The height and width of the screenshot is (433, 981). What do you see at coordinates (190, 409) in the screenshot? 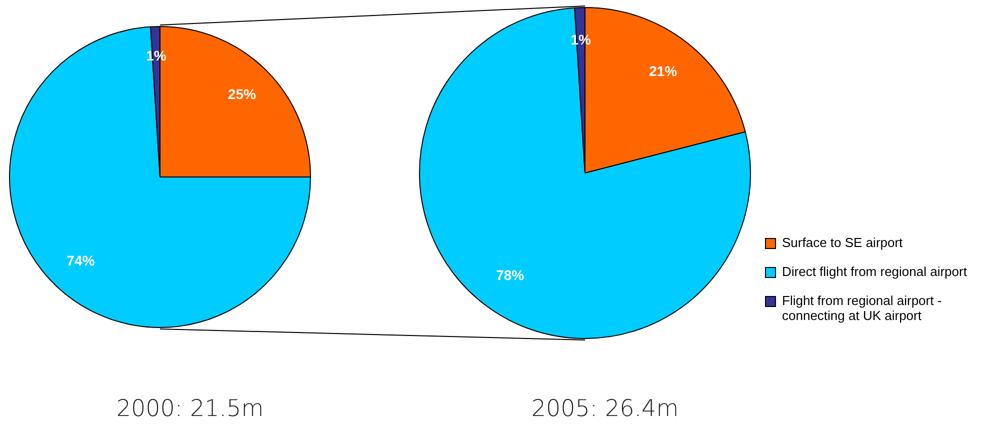
I see `text: 2000: 21.5m` at bounding box center [190, 409].